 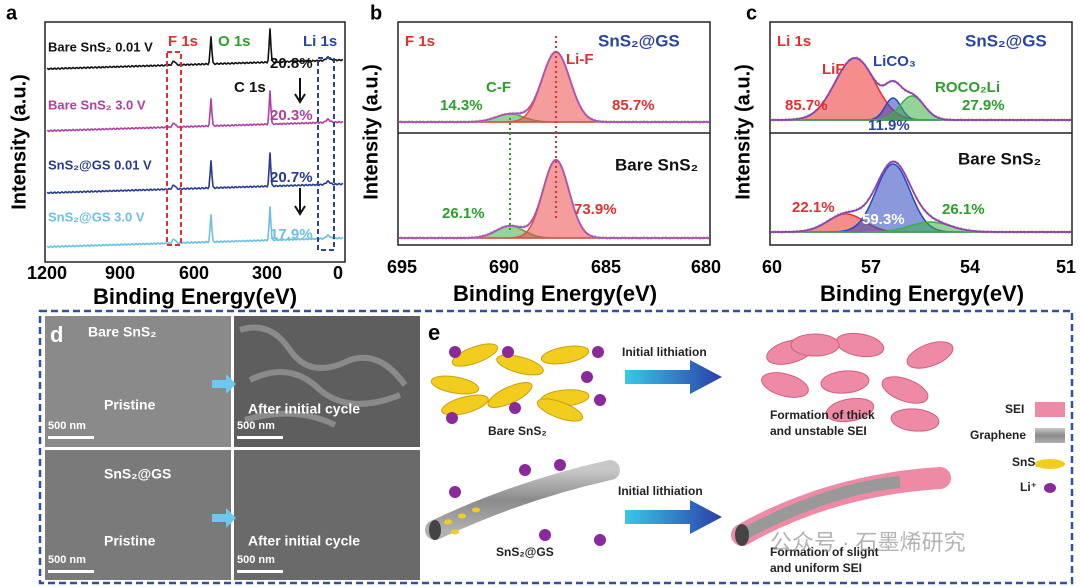 I want to click on percent-label: 27.9%, so click(x=983, y=105).